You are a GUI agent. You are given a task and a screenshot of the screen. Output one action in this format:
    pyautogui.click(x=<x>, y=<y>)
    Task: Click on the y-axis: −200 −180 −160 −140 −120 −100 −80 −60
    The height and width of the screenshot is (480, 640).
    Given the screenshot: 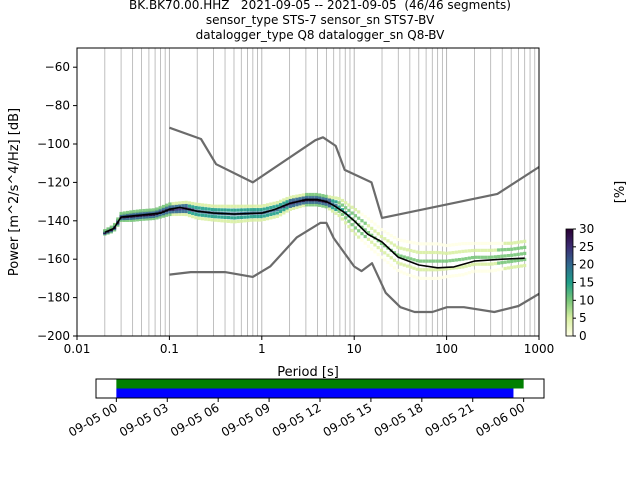 What is the action you would take?
    pyautogui.click(x=57, y=201)
    